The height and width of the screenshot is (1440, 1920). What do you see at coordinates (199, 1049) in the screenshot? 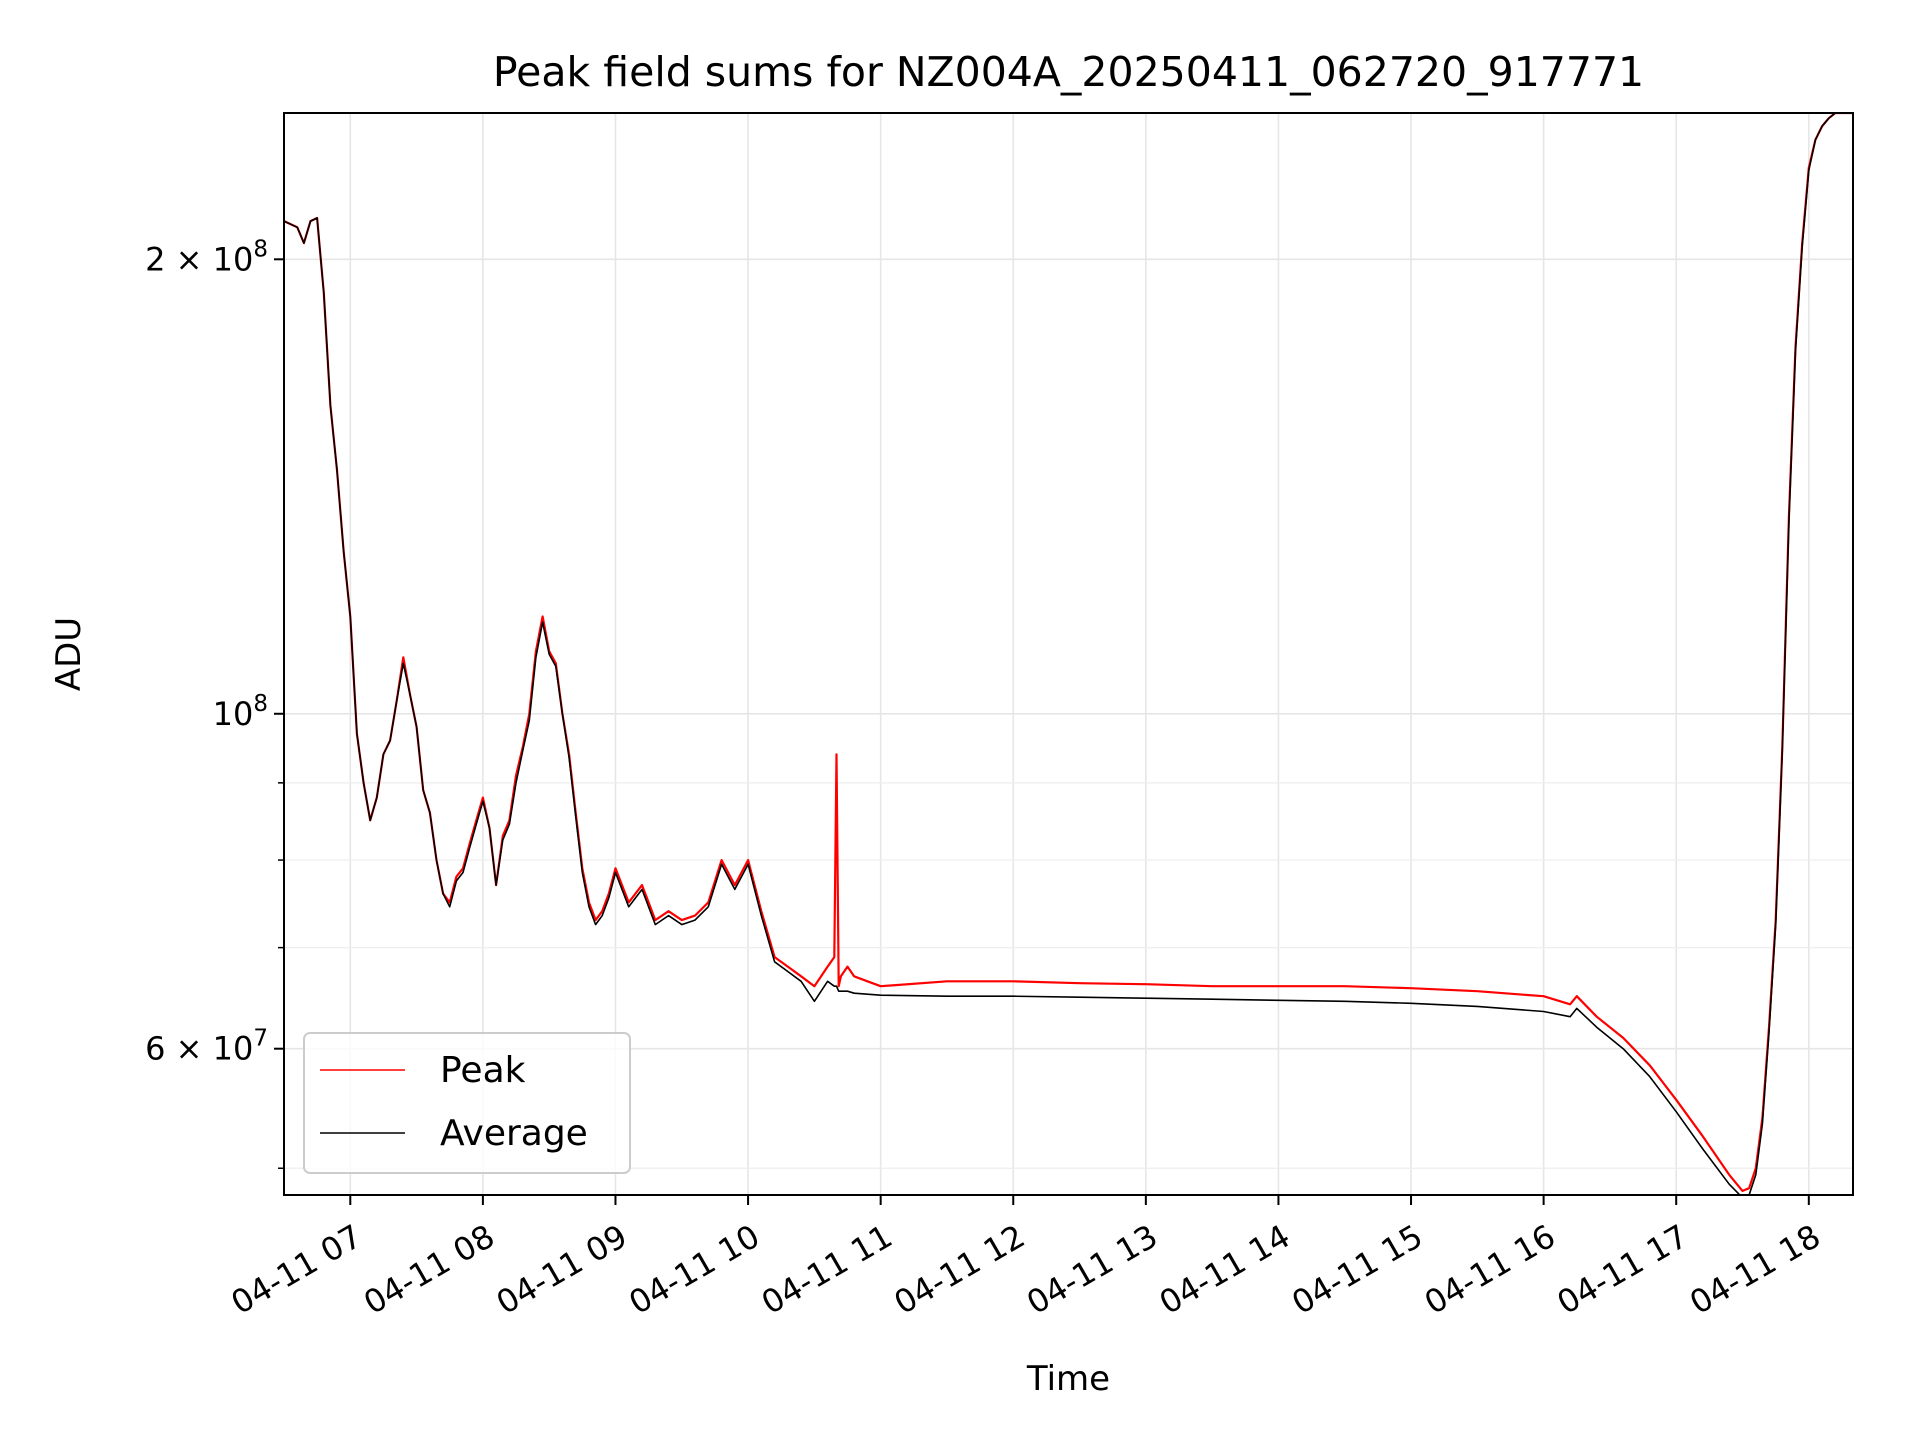
I see `y-tick-mantissa: 6 × 10` at bounding box center [199, 1049].